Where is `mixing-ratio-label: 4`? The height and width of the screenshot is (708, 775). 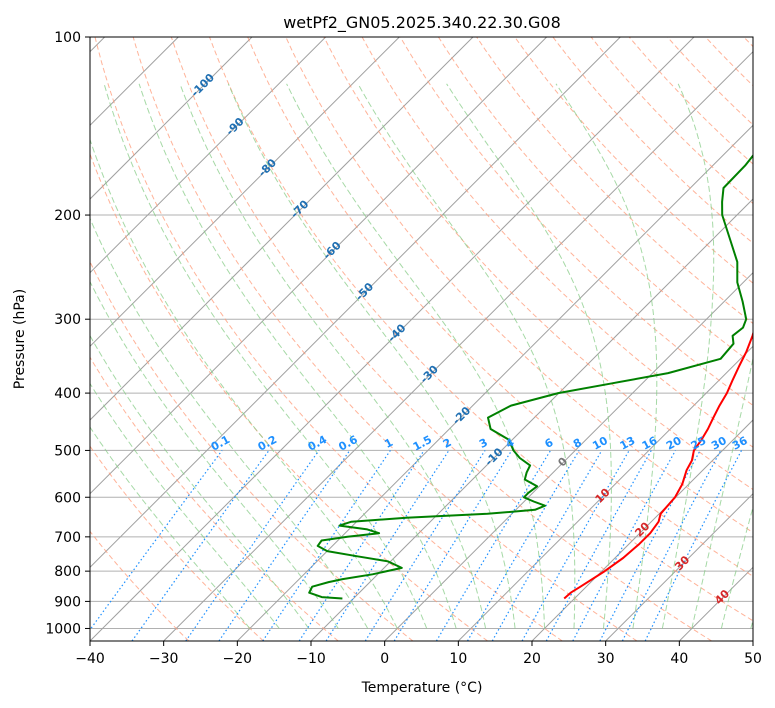 mixing-ratio-label: 4 is located at coordinates (510, 443).